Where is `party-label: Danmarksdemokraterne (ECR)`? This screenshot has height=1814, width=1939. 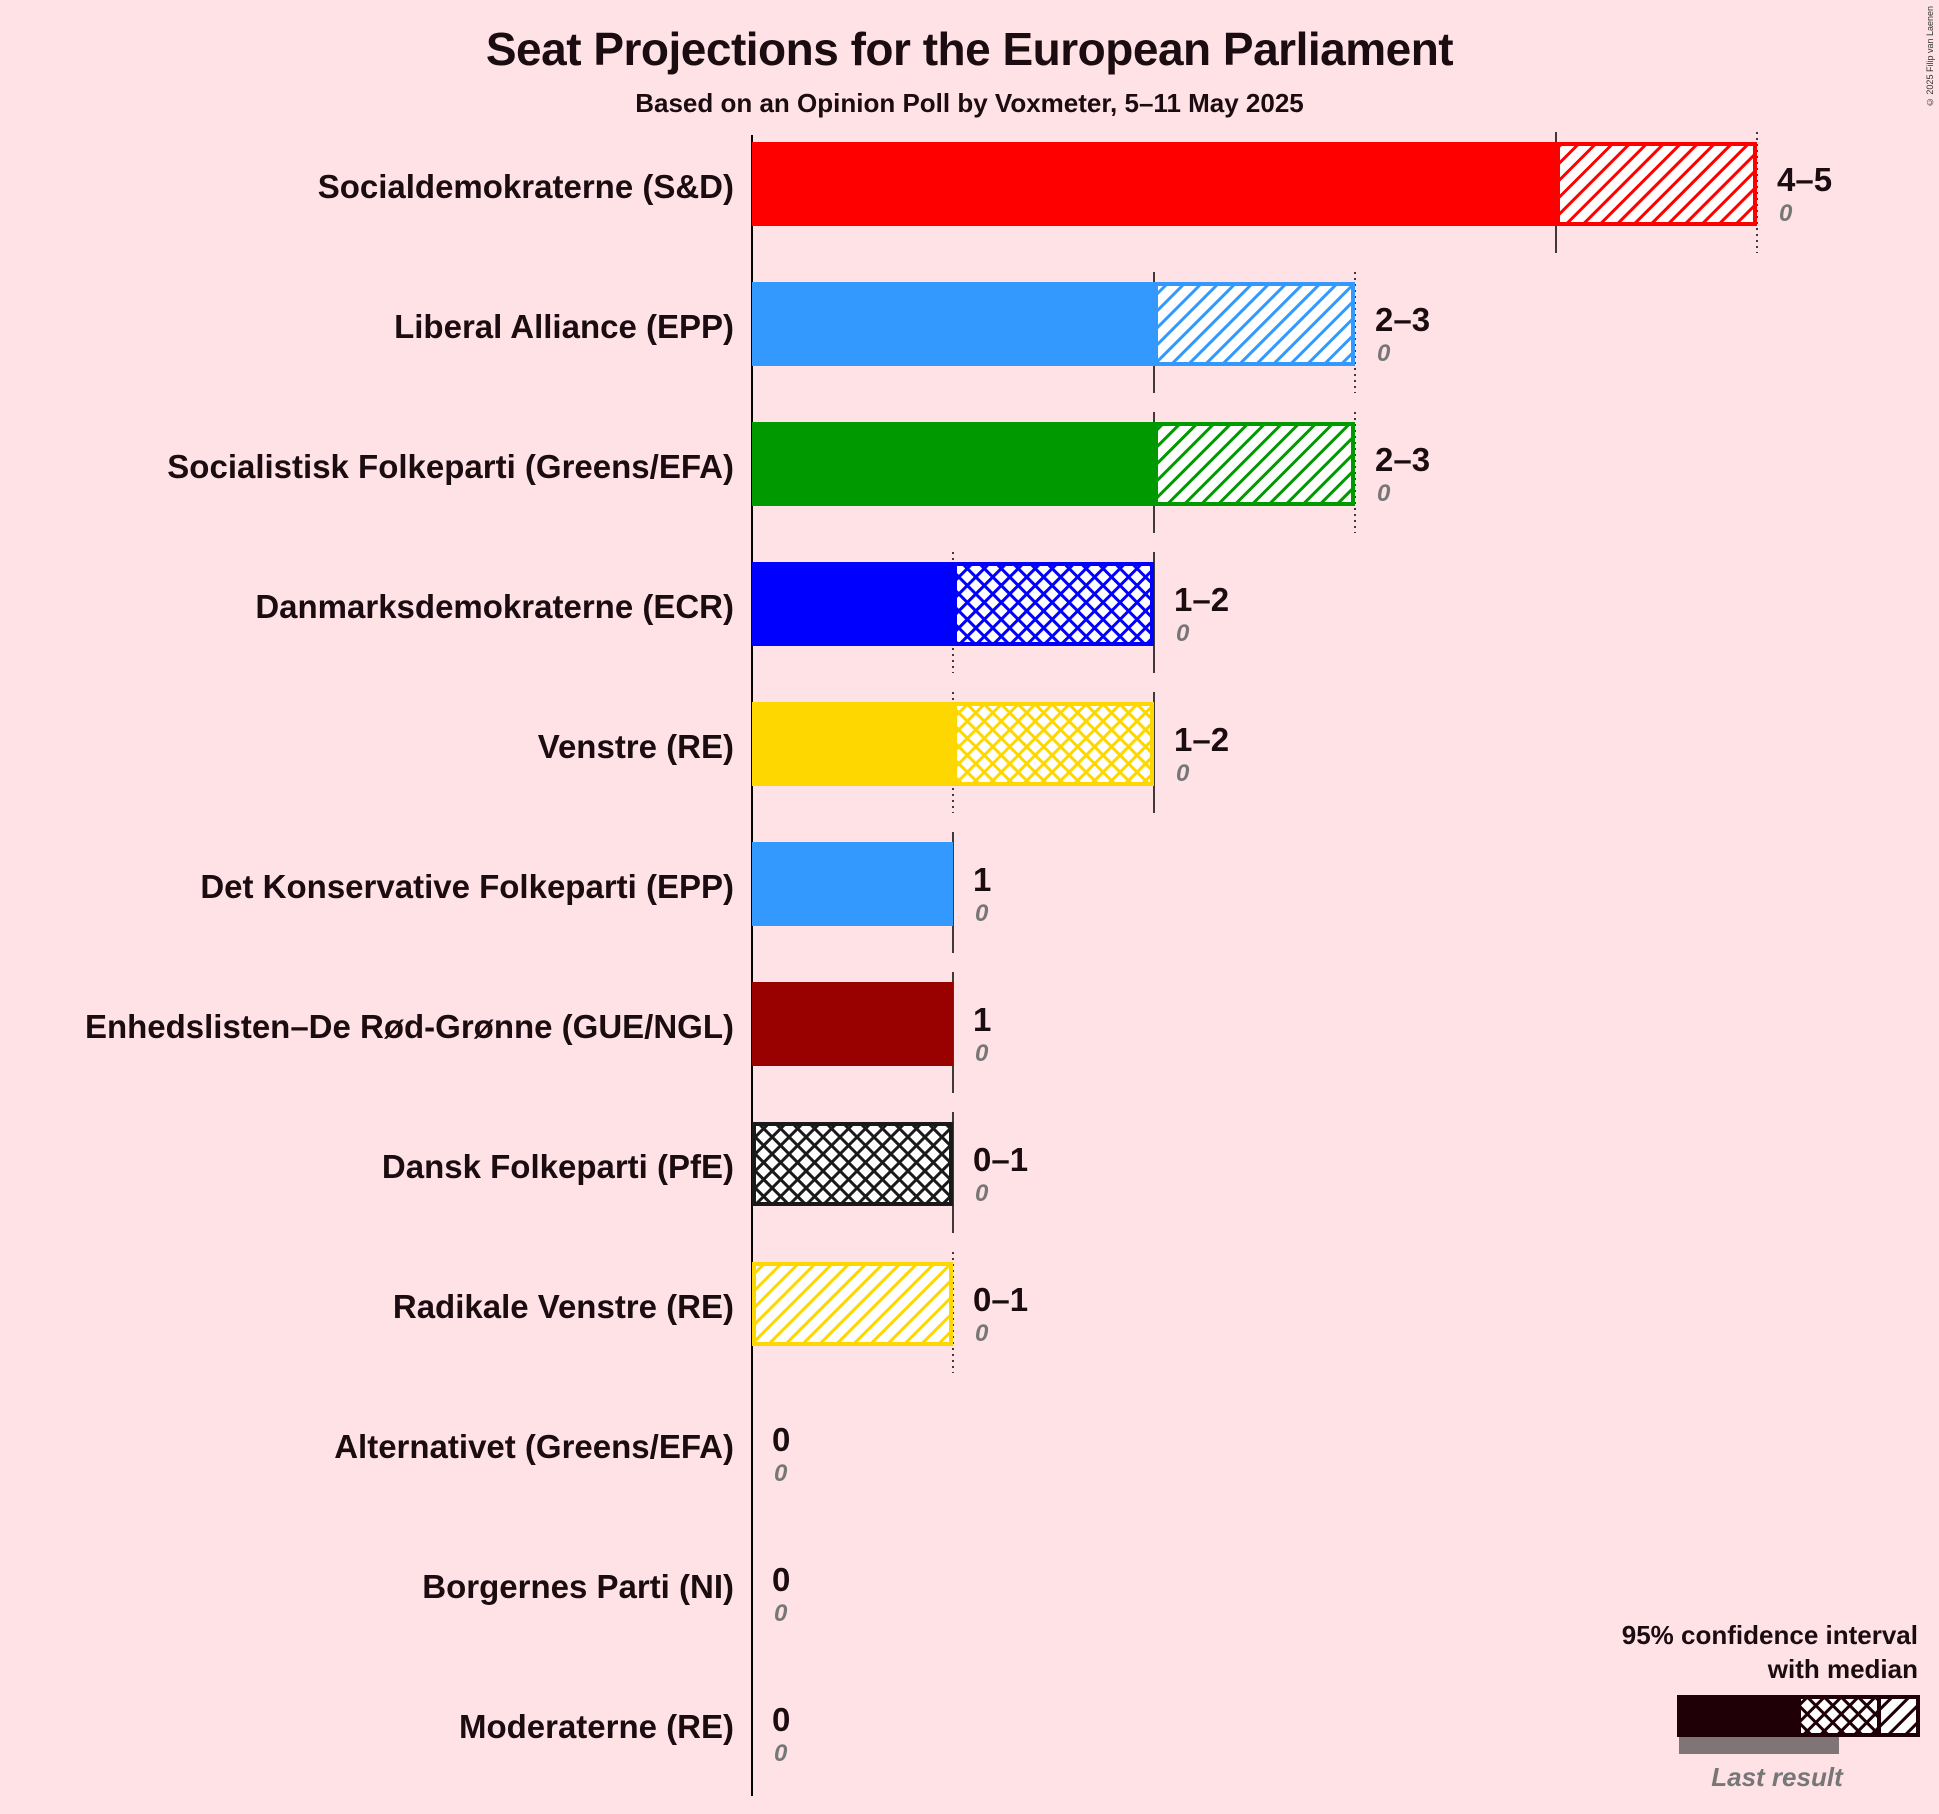
party-label: Danmarksdemokraterne (ECR) is located at coordinates (494, 606).